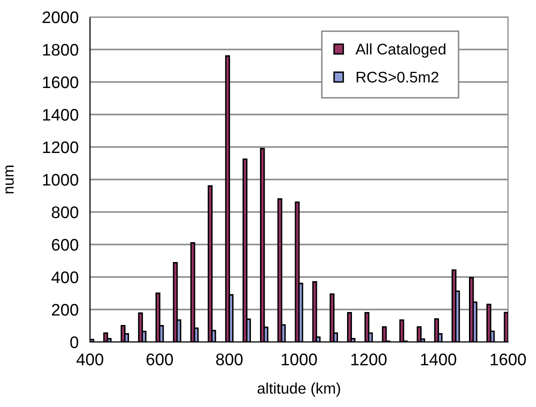 The width and height of the screenshot is (536, 407). What do you see at coordinates (60, 180) in the screenshot?
I see `y-tick-label: 1000` at bounding box center [60, 180].